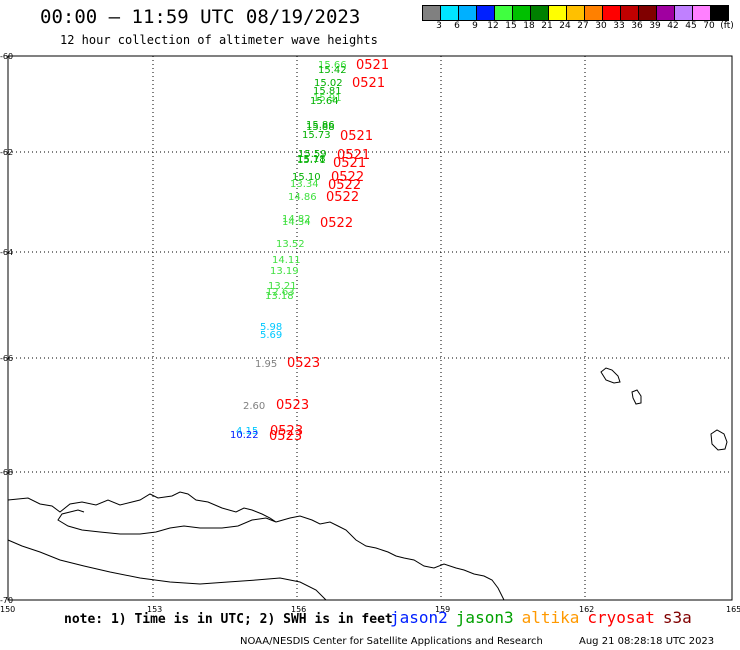  What do you see at coordinates (306, 177) in the screenshot?
I see `wave-height-label: 15.10` at bounding box center [306, 177].